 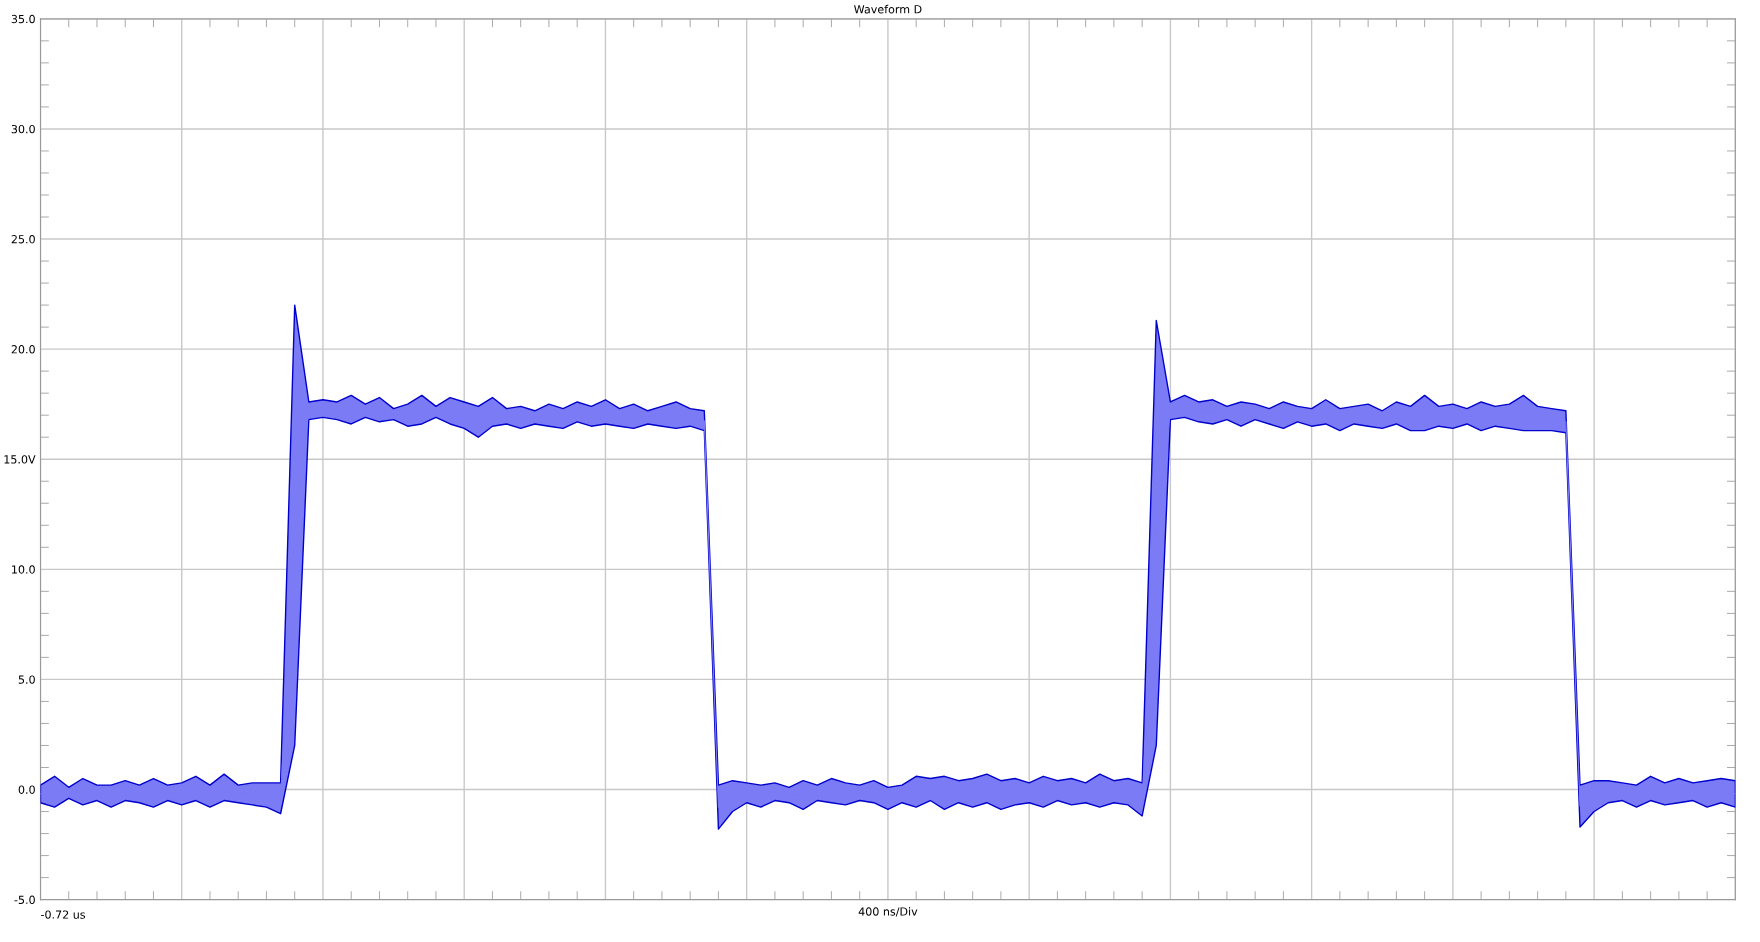 What do you see at coordinates (26, 679) in the screenshot?
I see `y-tick-label: 5.0` at bounding box center [26, 679].